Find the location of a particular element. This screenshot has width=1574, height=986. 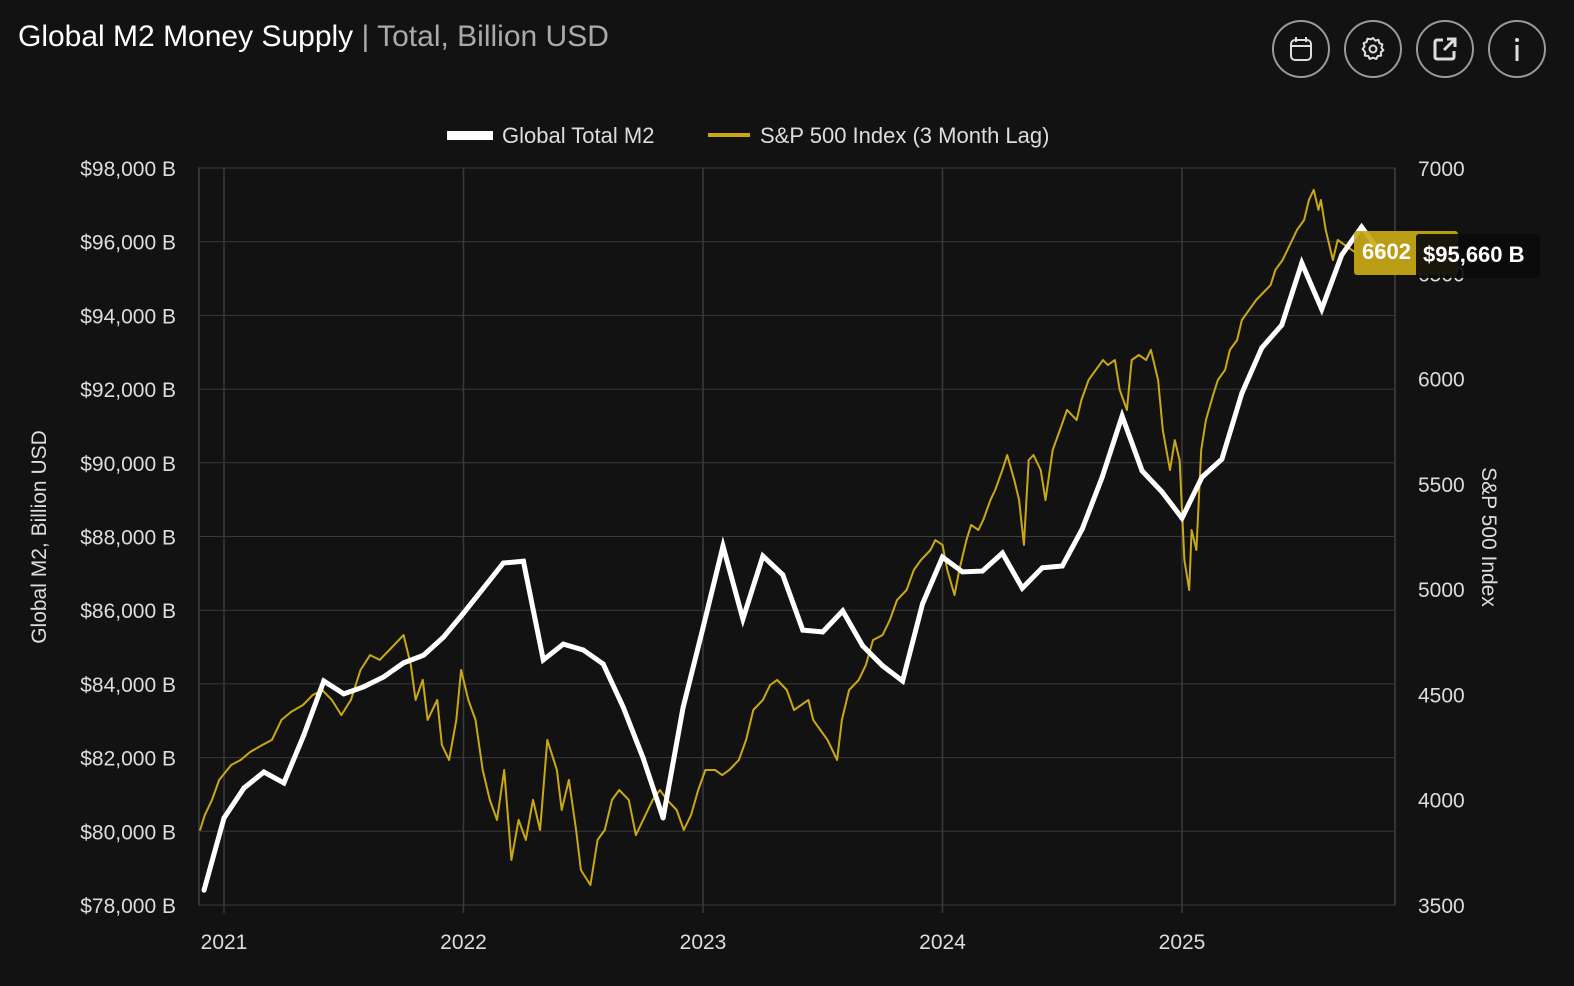

external-link-icon is located at coordinates (1445, 49).